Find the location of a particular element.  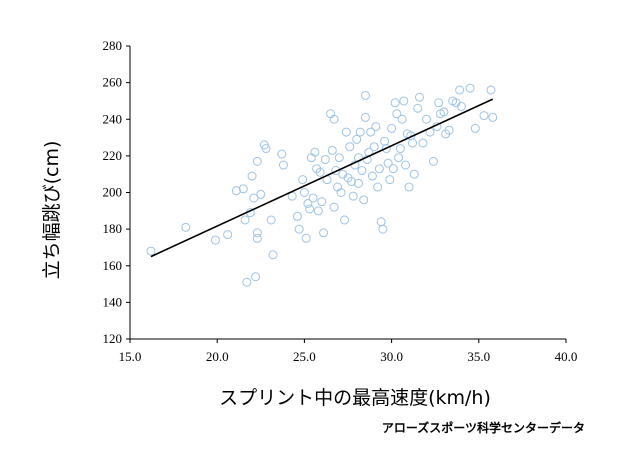

y-tick-label: 120 is located at coordinates (113, 338).